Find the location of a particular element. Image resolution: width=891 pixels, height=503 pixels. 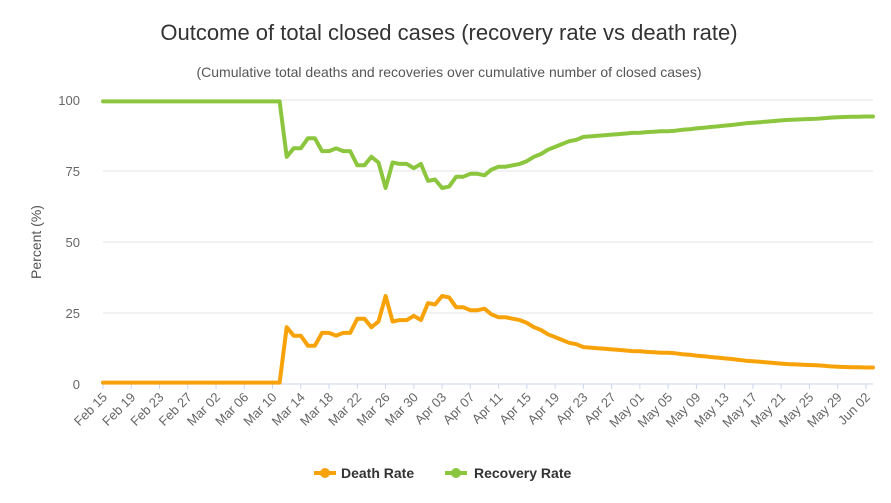

legend-death-rate-label: Death Rate is located at coordinates (377, 473).